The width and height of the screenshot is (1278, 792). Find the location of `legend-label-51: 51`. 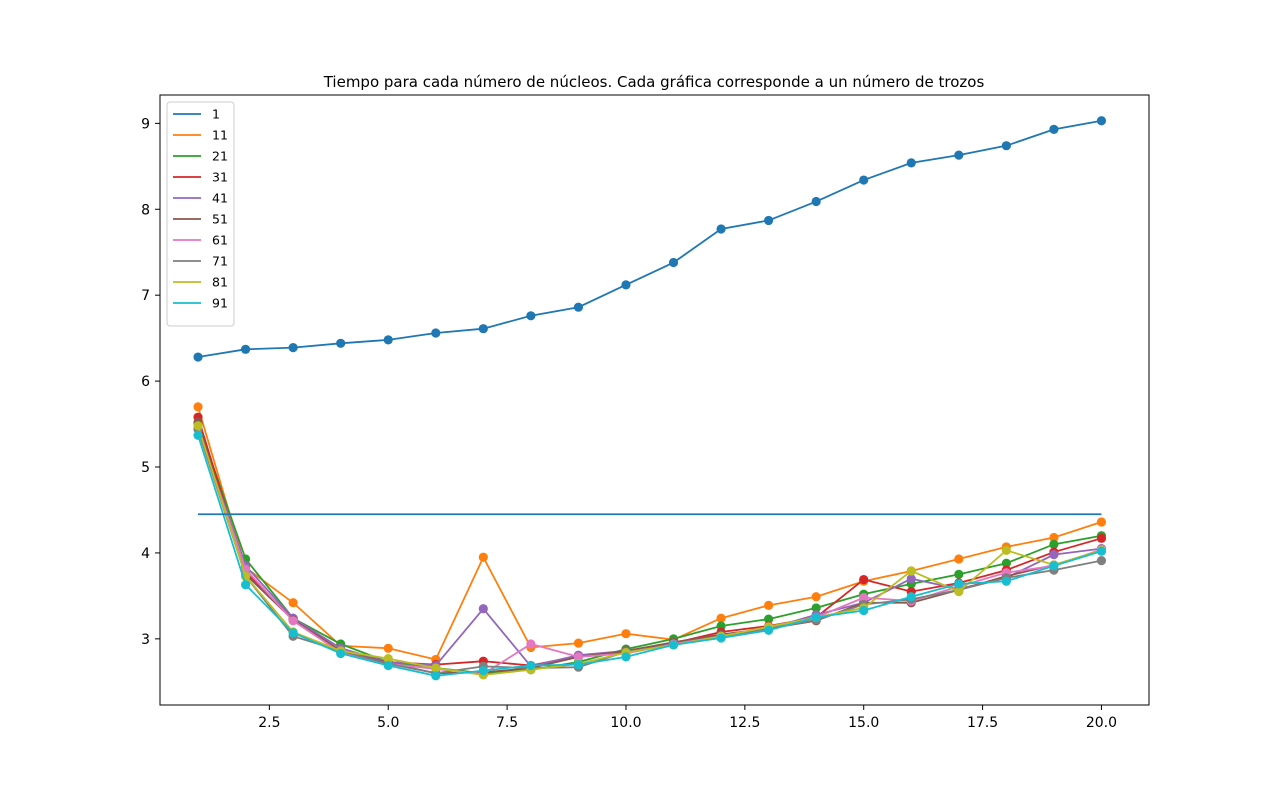

legend-label-51: 51 is located at coordinates (220, 219).